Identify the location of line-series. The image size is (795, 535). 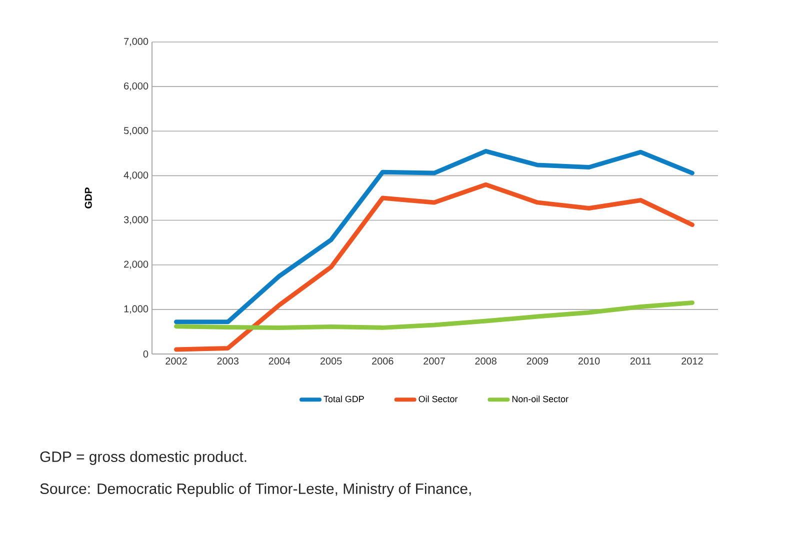
(434, 315).